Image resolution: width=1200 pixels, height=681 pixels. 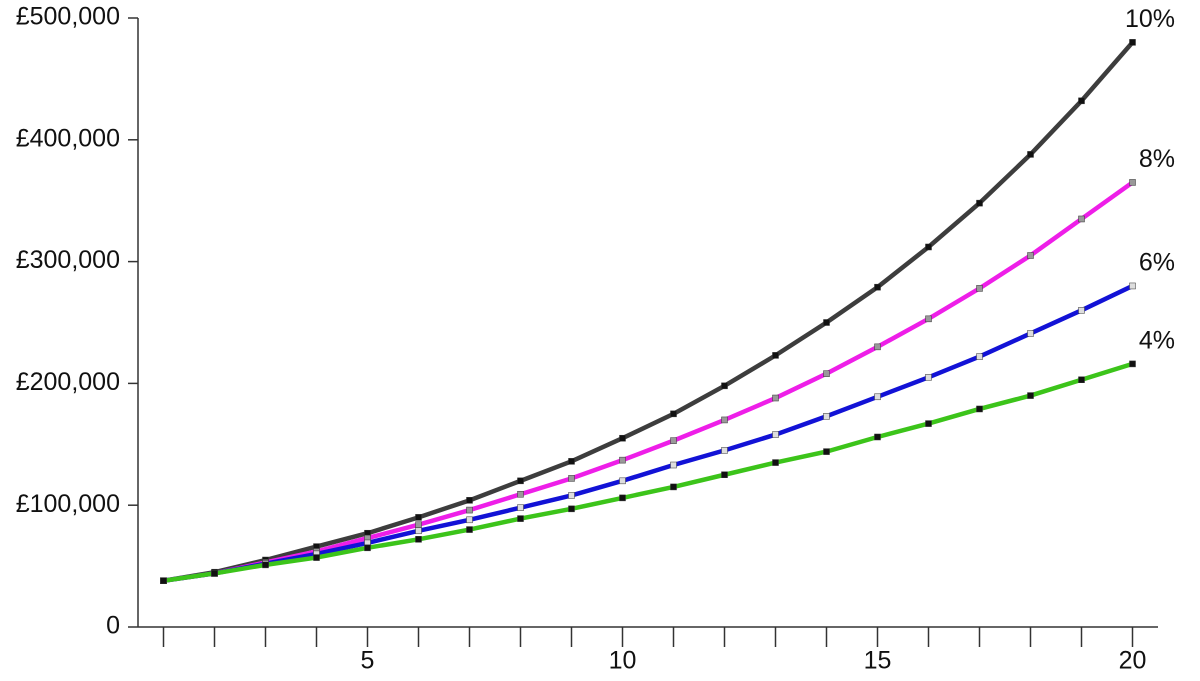 I want to click on series-label: 10%, so click(x=1150, y=19).